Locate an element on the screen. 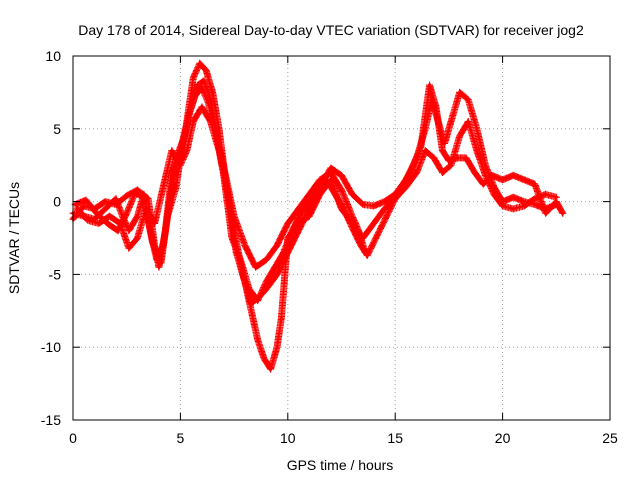 This screenshot has width=640, height=480. y-tick-label: 0 is located at coordinates (57, 202).